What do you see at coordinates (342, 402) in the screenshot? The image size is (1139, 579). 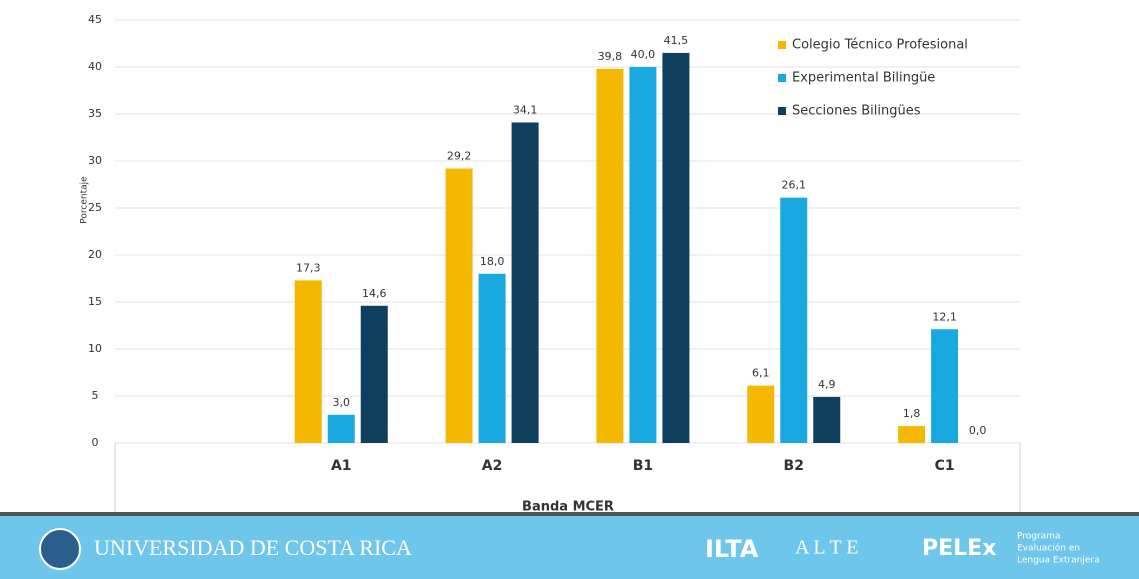 I see `value-label: 3,0` at bounding box center [342, 402].